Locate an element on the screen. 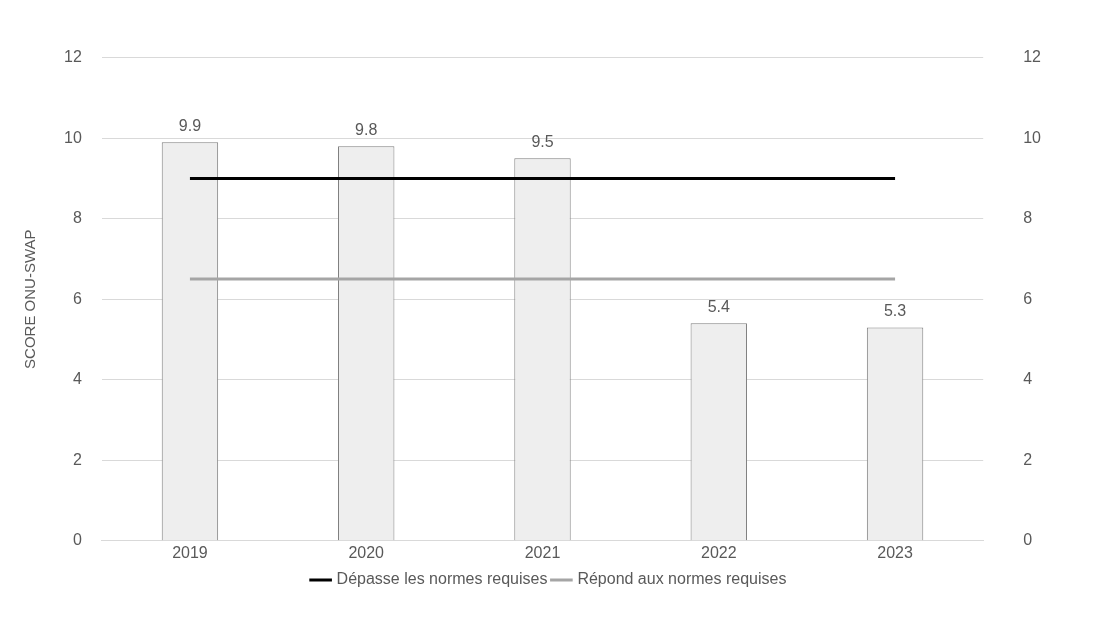 The height and width of the screenshot is (617, 1109). y2-tick-label: 6 is located at coordinates (1028, 298).